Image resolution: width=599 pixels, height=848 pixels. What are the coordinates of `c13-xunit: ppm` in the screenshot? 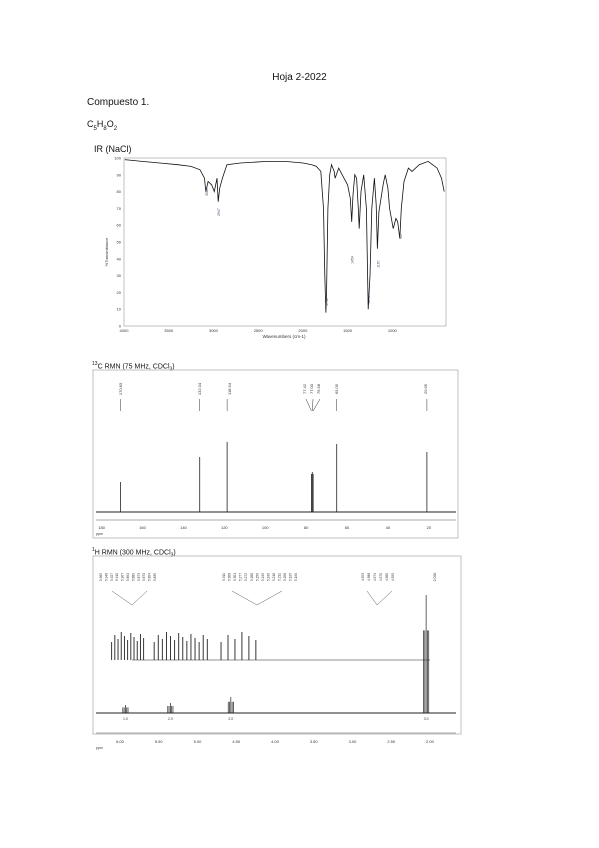 It's located at (99, 534).